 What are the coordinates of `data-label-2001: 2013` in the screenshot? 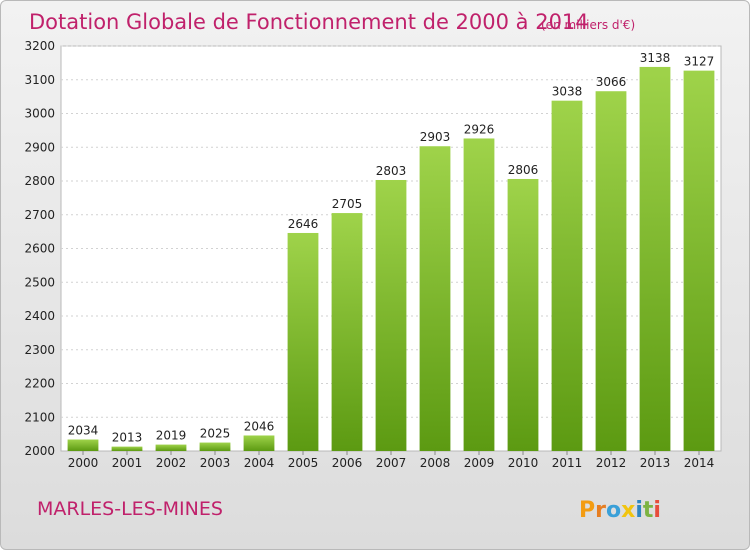 It's located at (127, 438).